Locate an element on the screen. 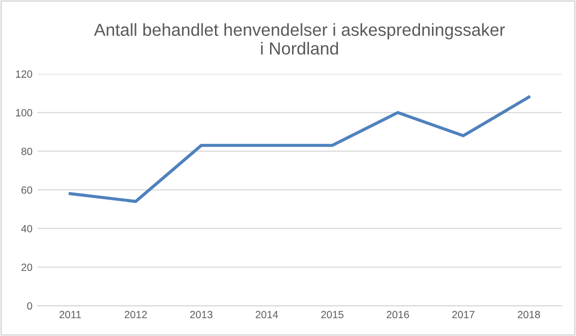  x-tick-label: 2012 is located at coordinates (135, 314).